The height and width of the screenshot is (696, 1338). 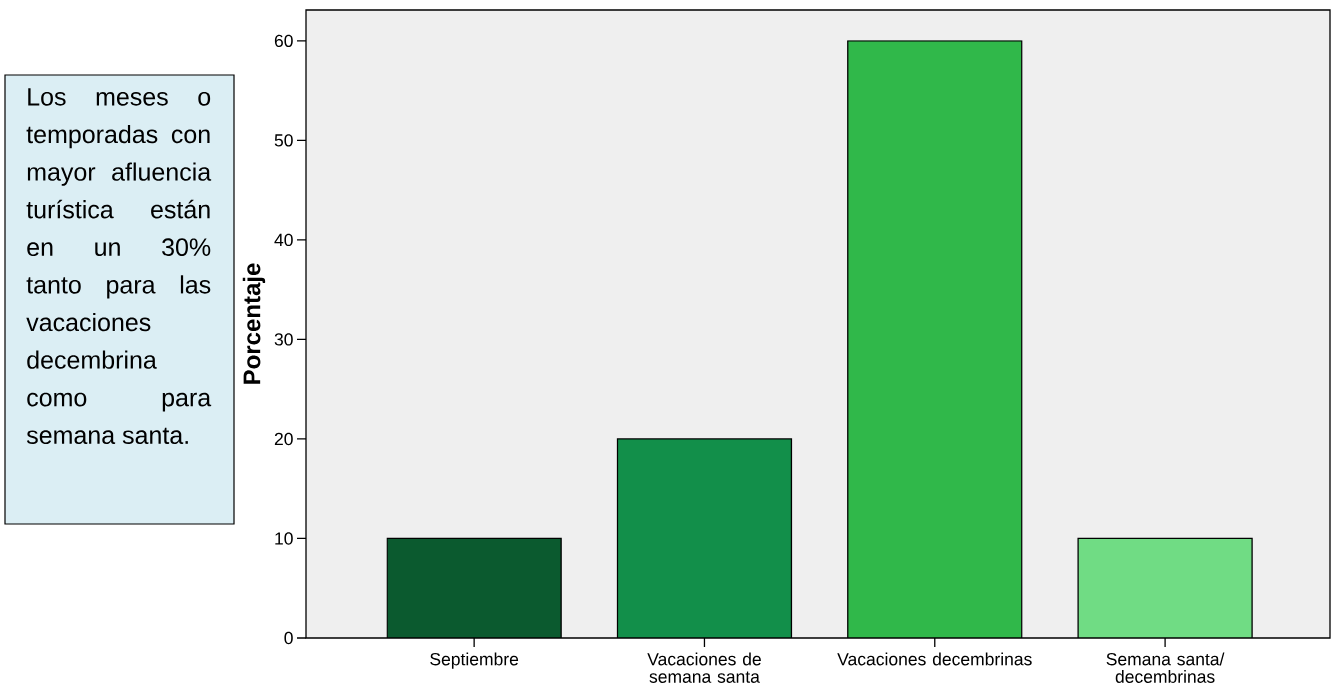 What do you see at coordinates (283, 240) in the screenshot?
I see `y-tick-label: 40` at bounding box center [283, 240].